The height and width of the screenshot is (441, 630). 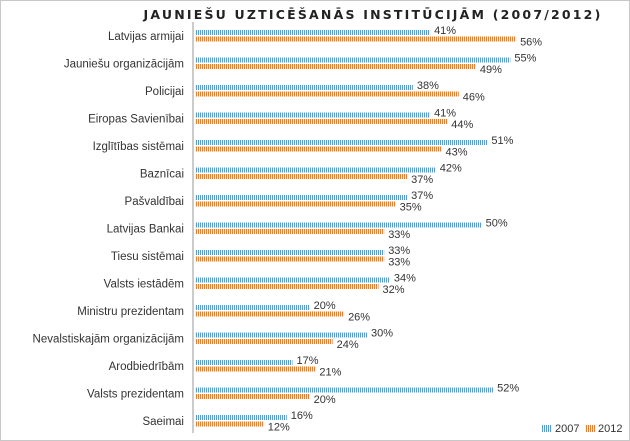 I want to click on data-label-2012: 24%, so click(x=348, y=345).